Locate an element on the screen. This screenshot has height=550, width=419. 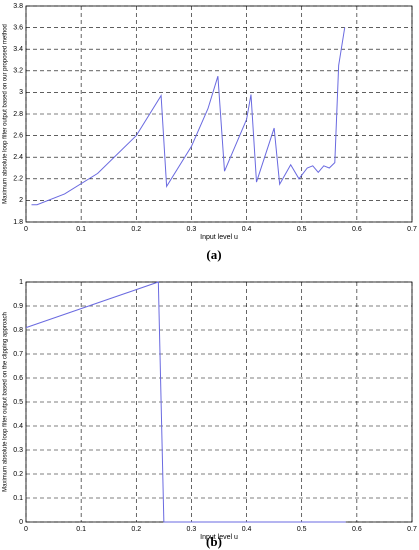
y-tick-label: 2 is located at coordinates (21, 200).